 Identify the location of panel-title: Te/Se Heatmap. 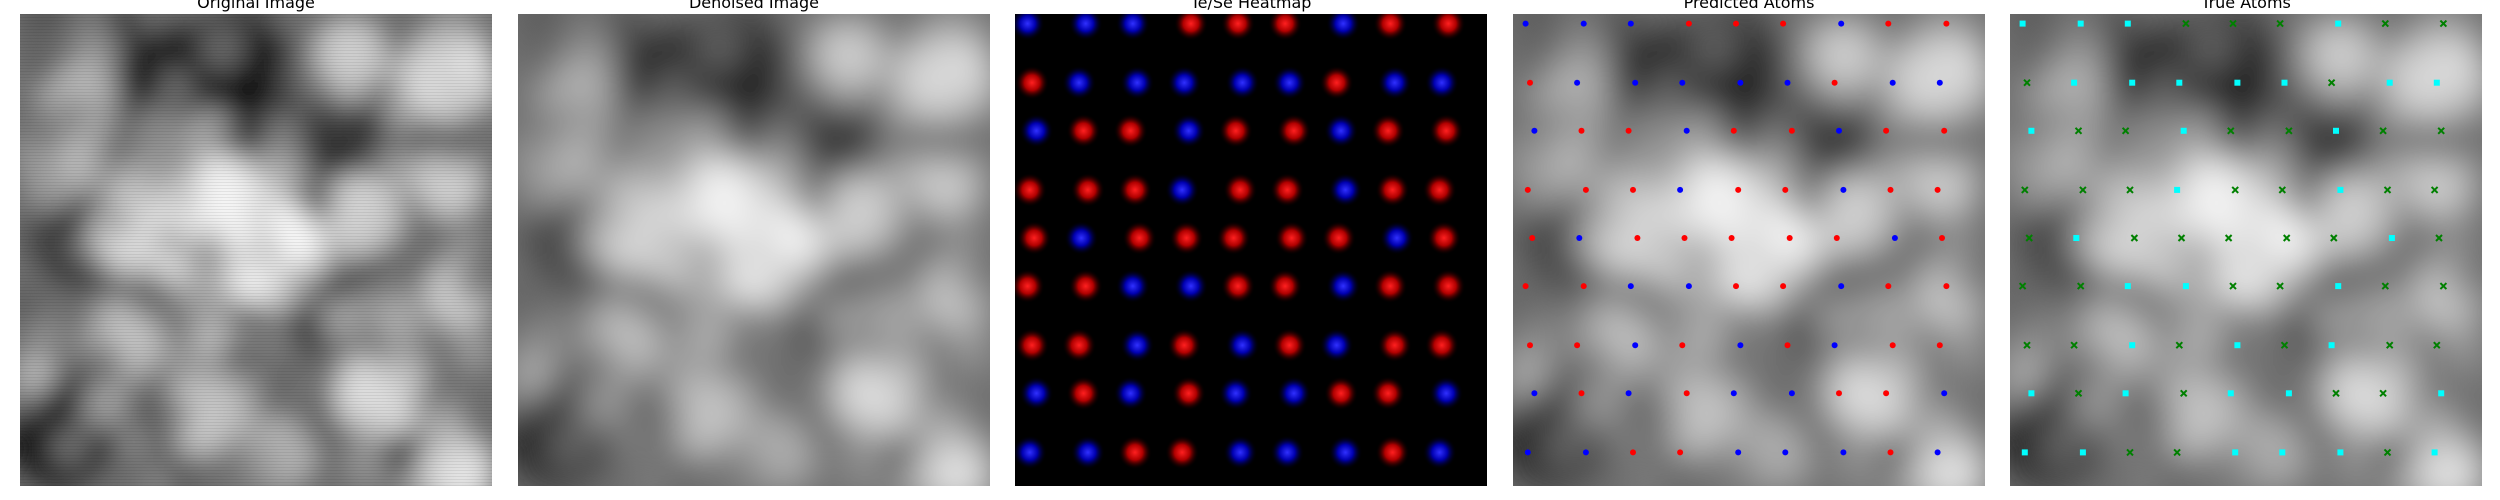
(1251, 6).